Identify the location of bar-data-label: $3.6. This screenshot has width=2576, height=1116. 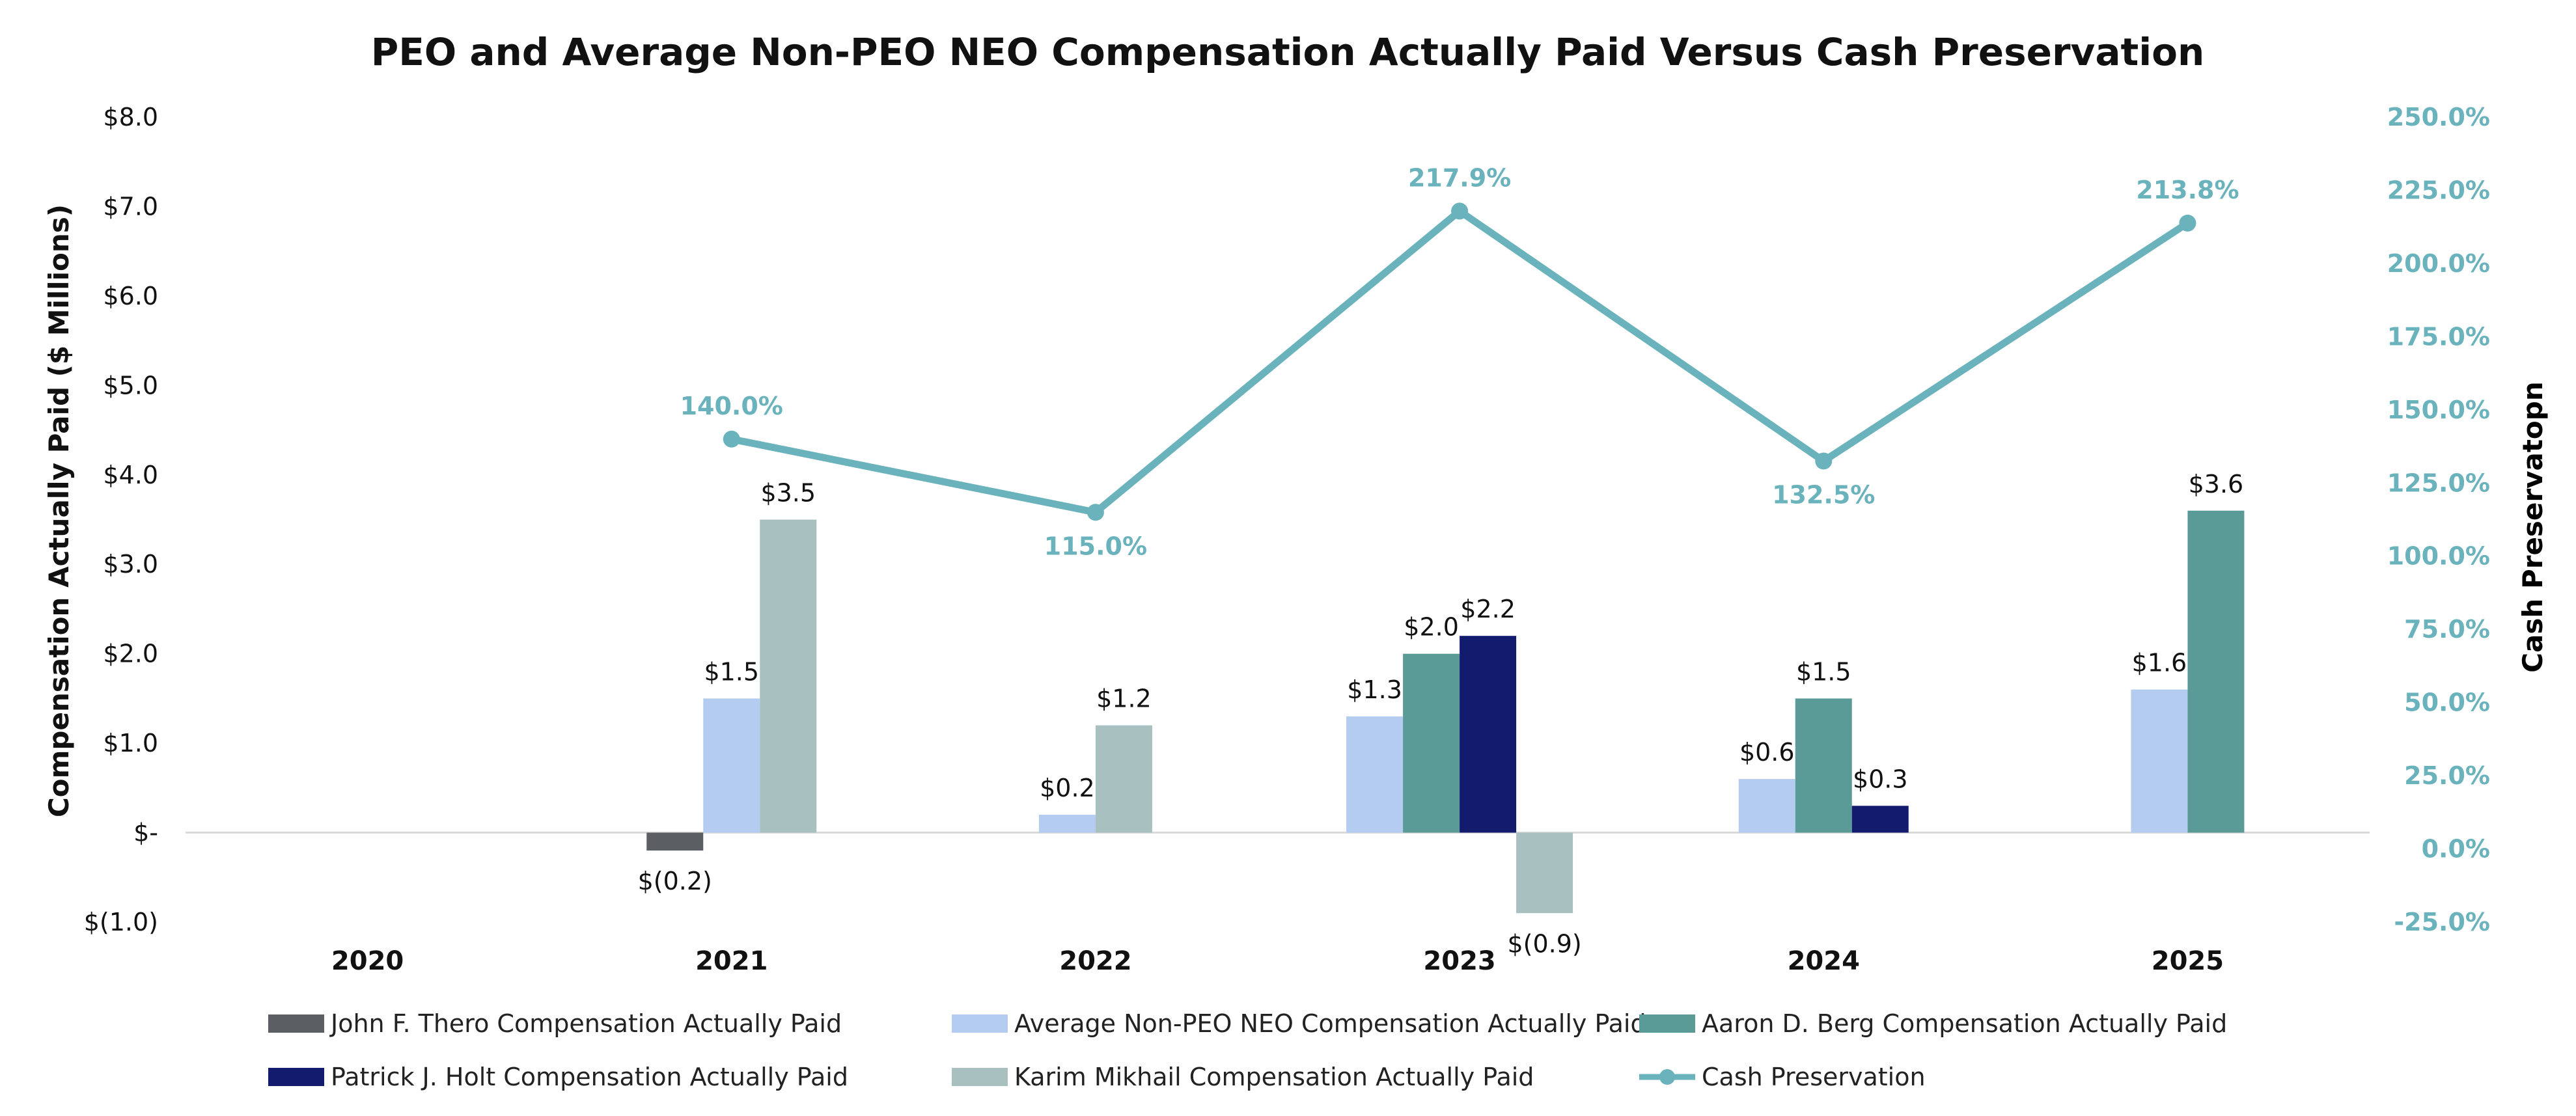
(2216, 484).